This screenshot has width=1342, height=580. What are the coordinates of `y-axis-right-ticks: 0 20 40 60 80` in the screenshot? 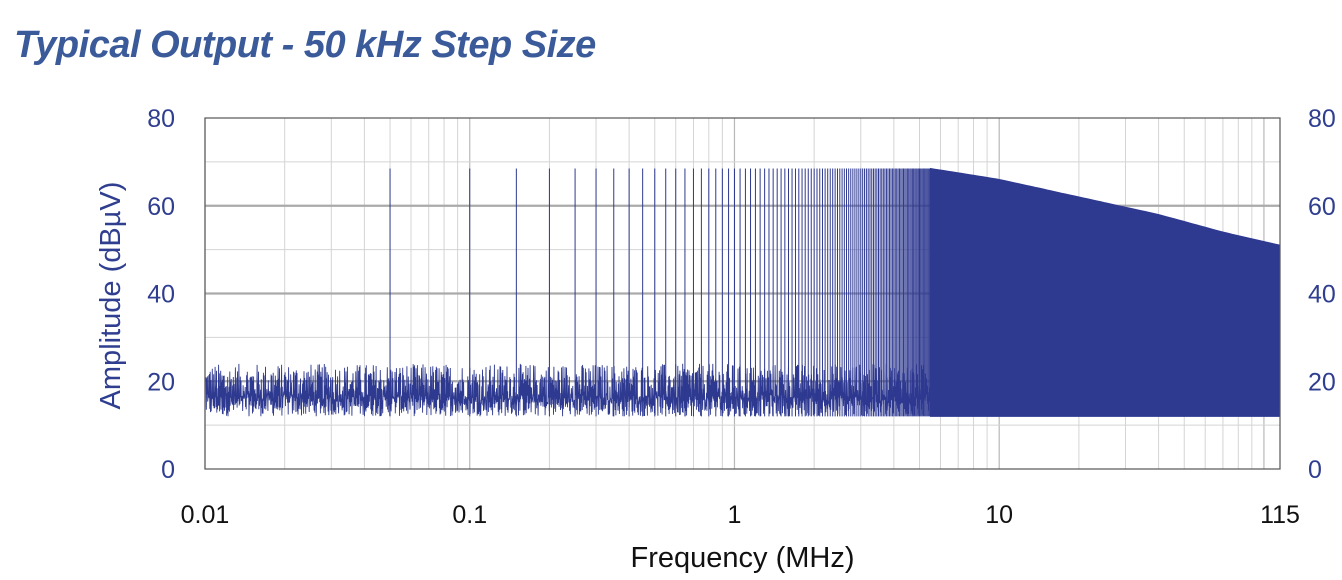 It's located at (1322, 294).